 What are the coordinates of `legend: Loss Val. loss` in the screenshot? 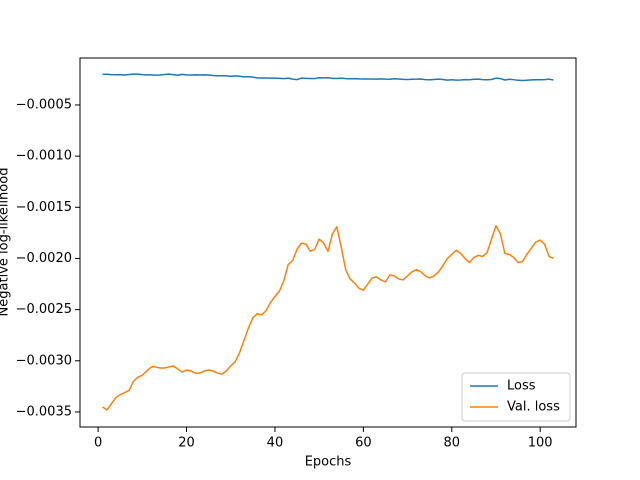 It's located at (516, 397).